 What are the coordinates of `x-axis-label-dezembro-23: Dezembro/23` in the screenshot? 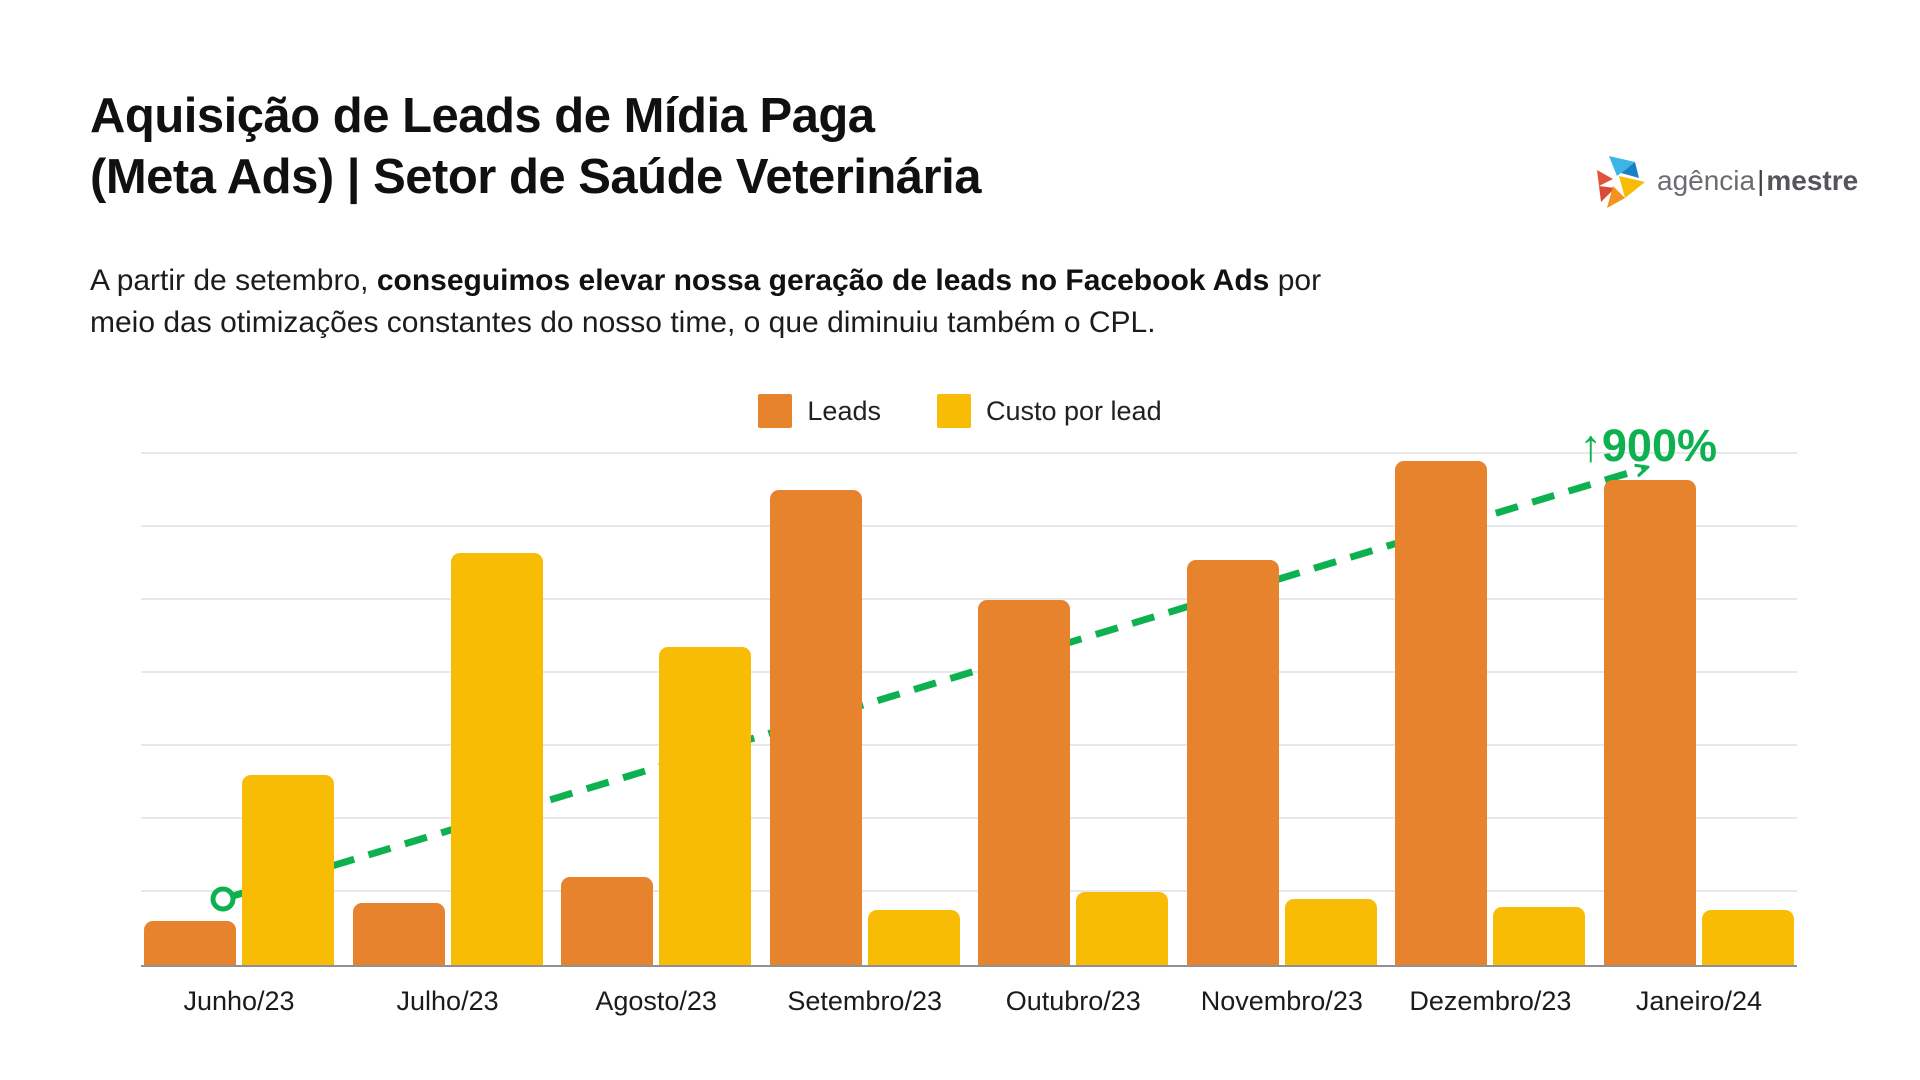 It's located at (1490, 1001).